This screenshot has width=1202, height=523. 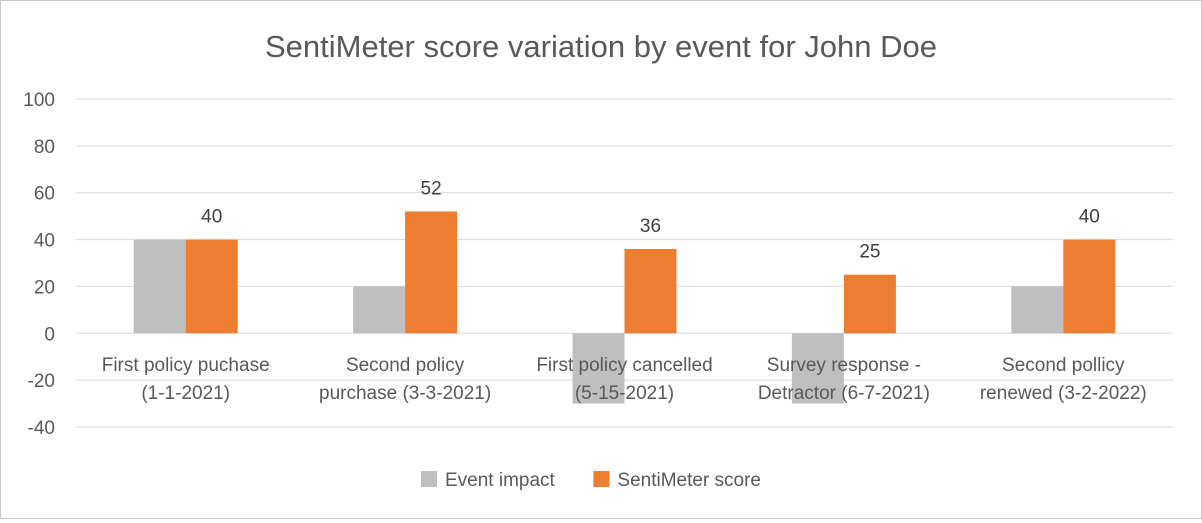 What do you see at coordinates (869, 252) in the screenshot?
I see `data-label: 25` at bounding box center [869, 252].